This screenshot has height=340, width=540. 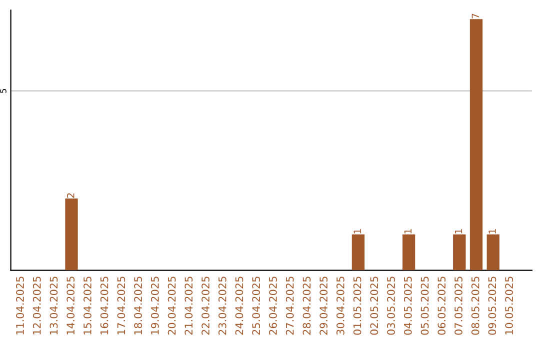 I want to click on data-label: 7, so click(x=475, y=16).